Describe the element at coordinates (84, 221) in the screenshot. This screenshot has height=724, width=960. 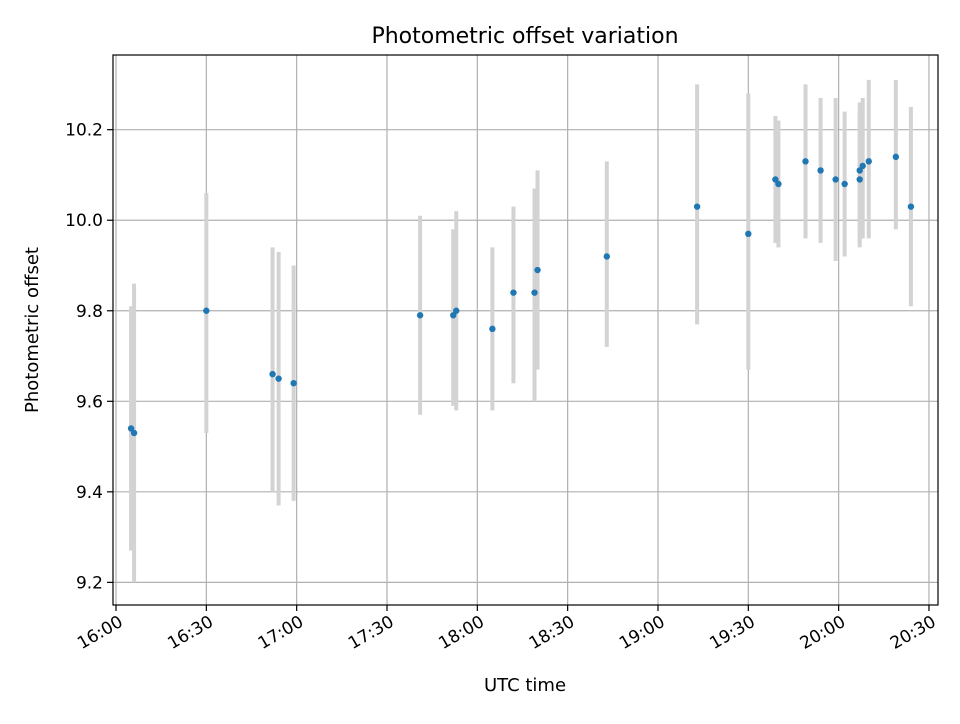
I see `y-tick-label: 10.0` at that location.